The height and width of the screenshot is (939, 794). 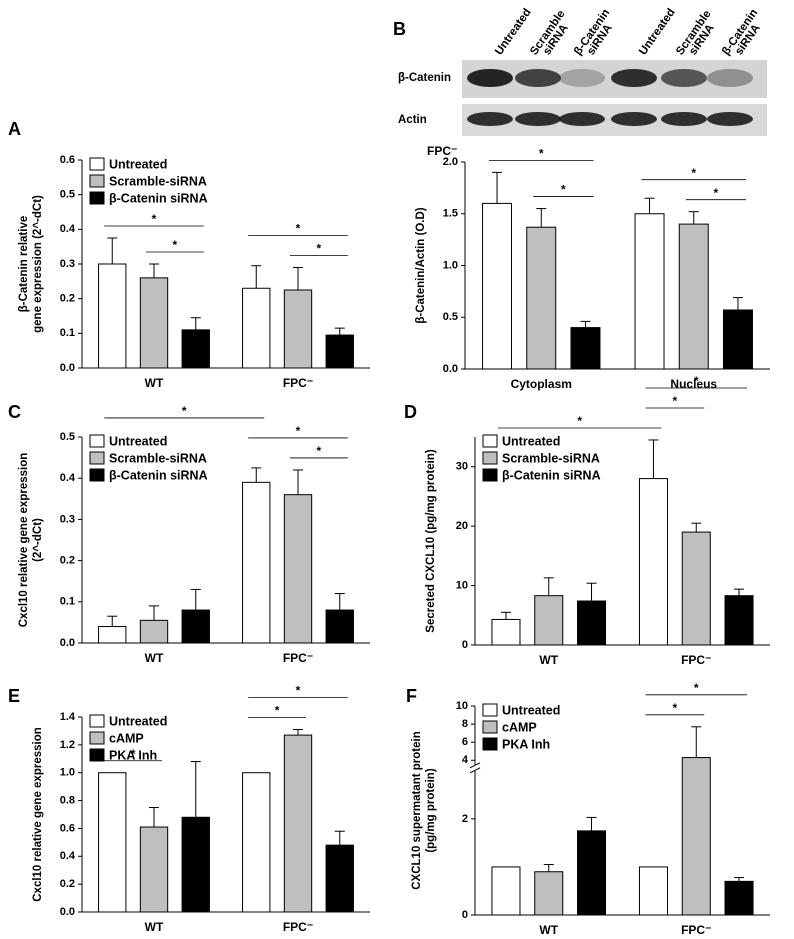 I want to click on y-tick-label: 8, so click(x=465, y=724).